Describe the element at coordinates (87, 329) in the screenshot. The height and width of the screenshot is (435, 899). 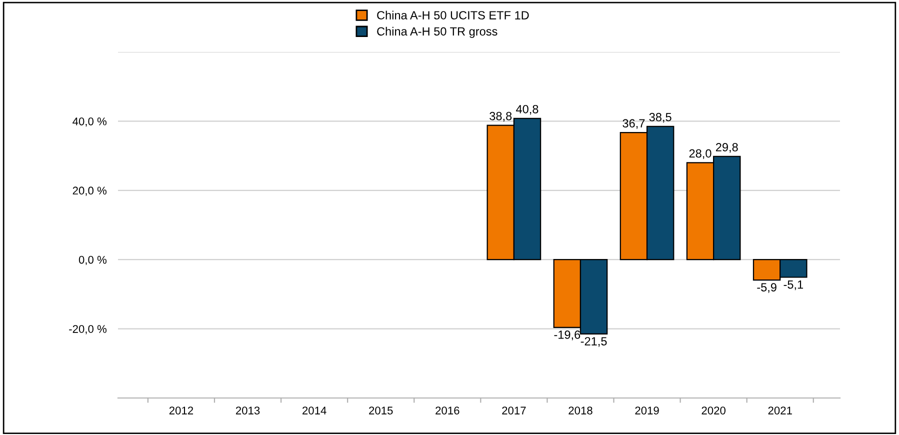
I see `y-tick-label: -20,0 %` at that location.